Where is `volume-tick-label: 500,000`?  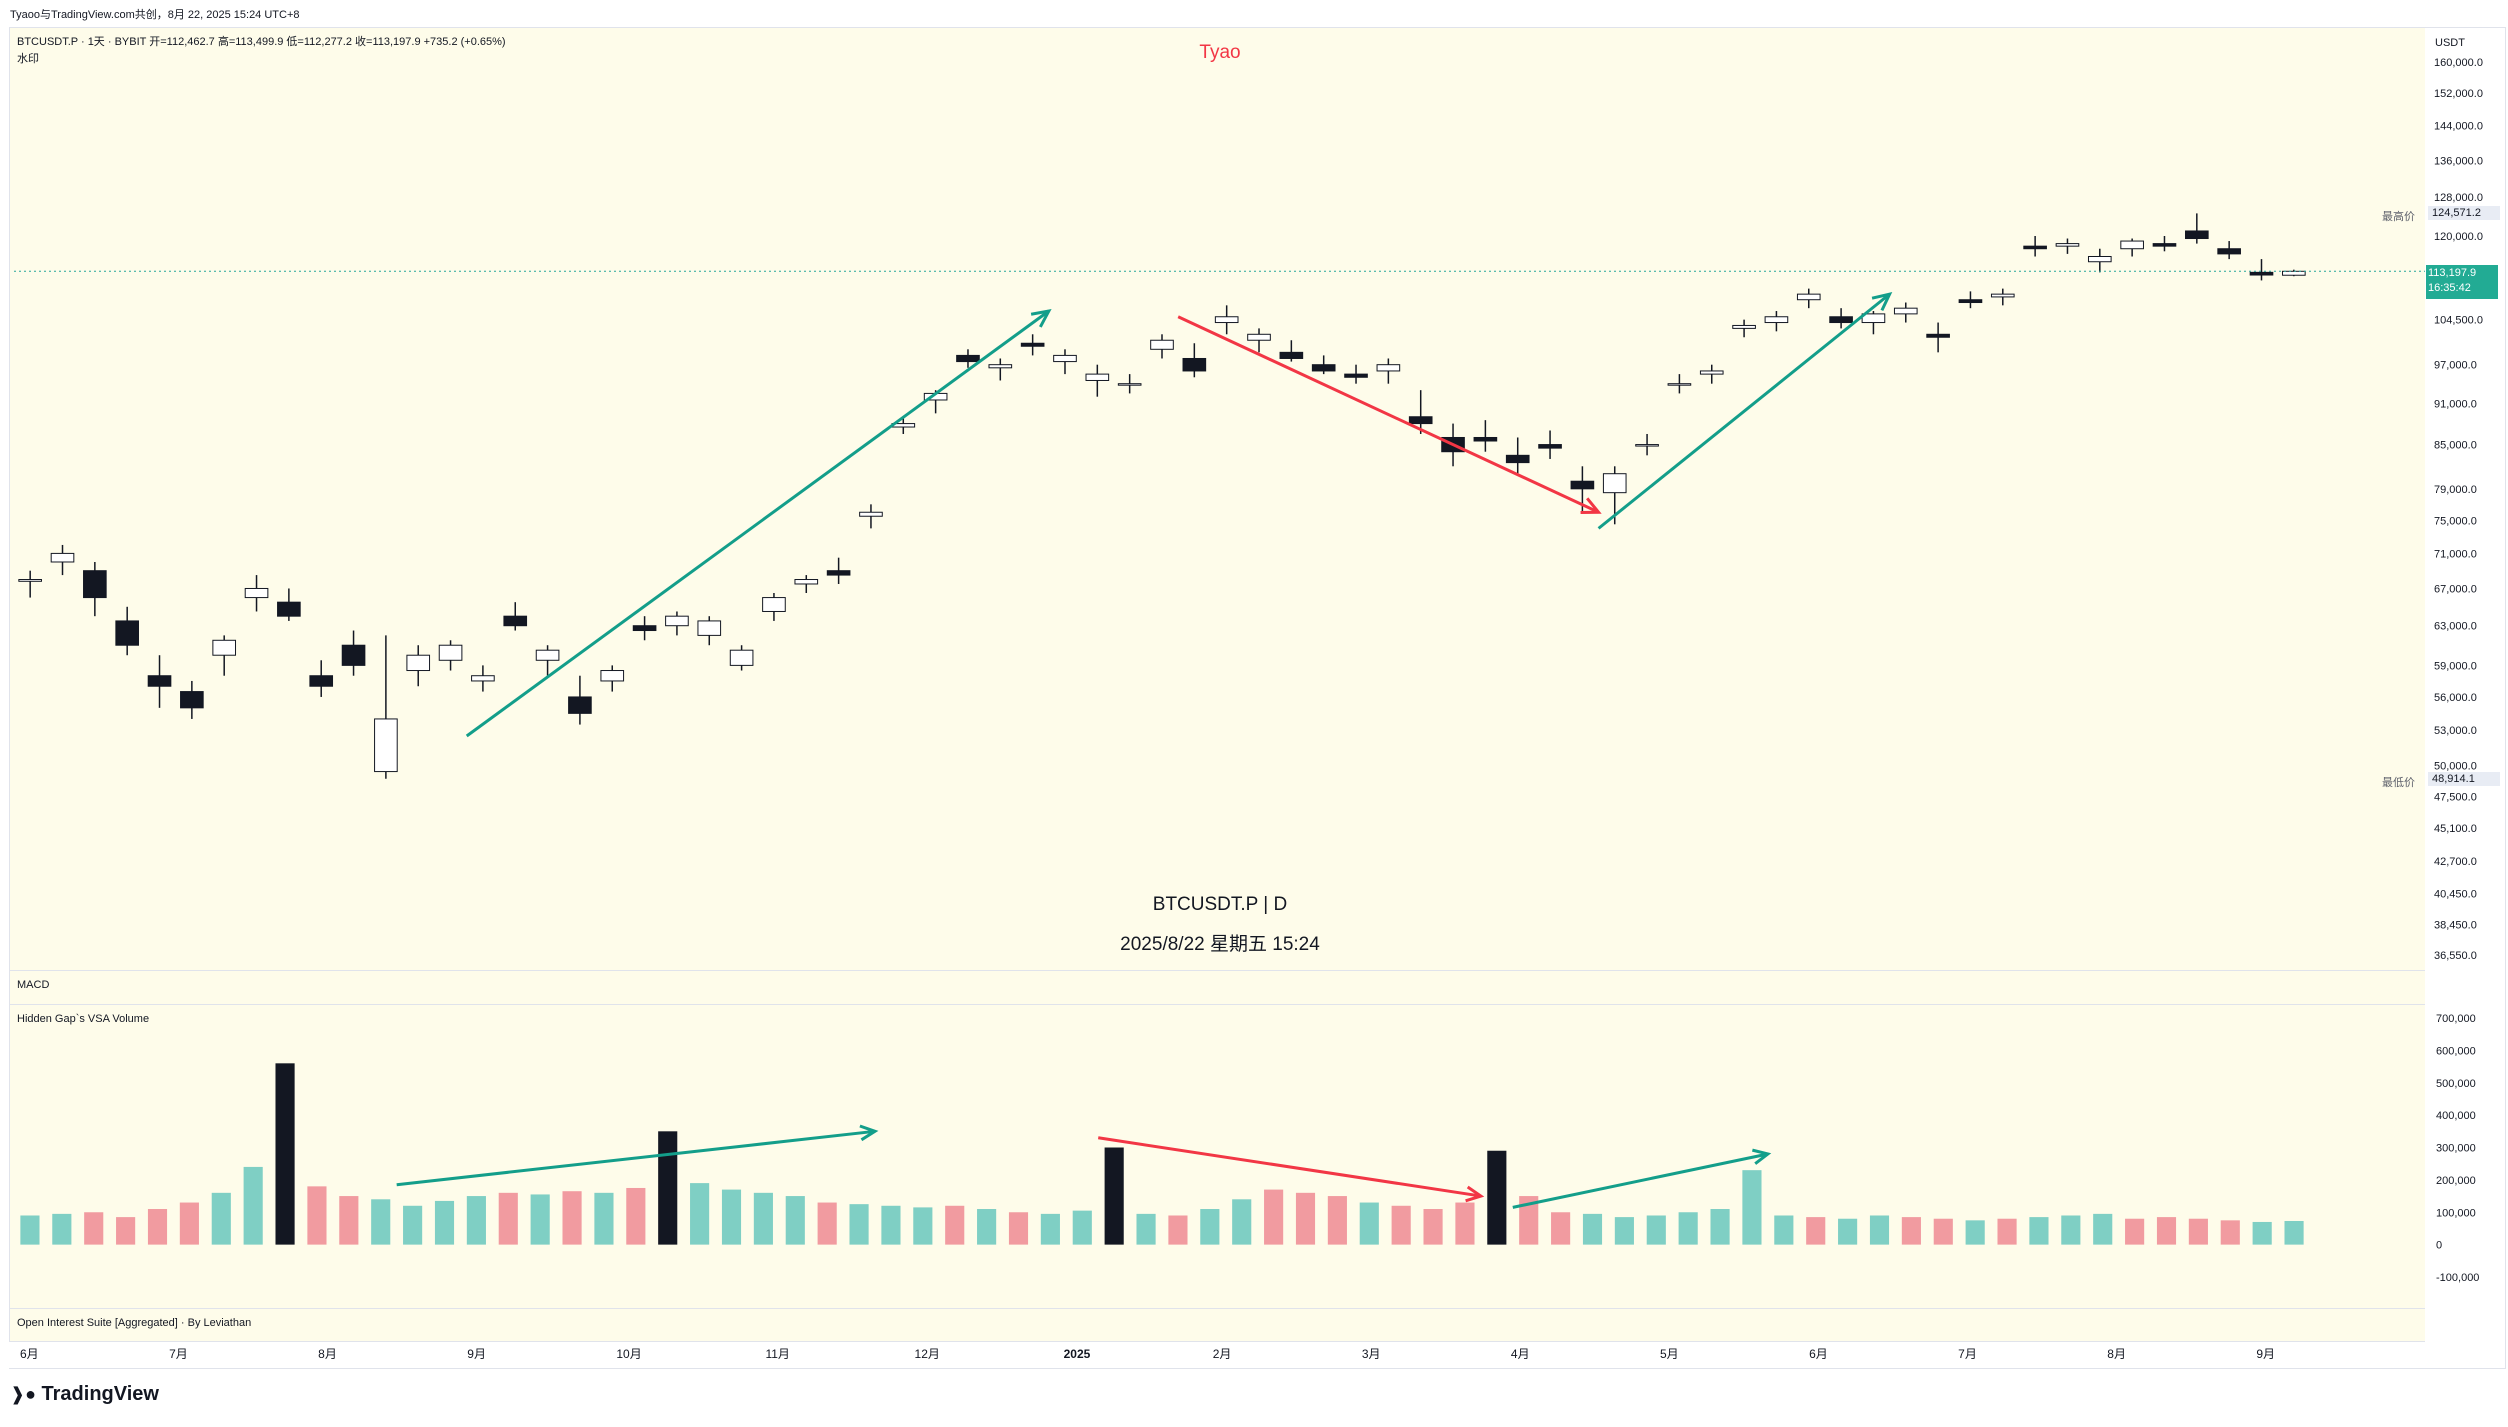
volume-tick-label: 500,000 is located at coordinates (2456, 1084).